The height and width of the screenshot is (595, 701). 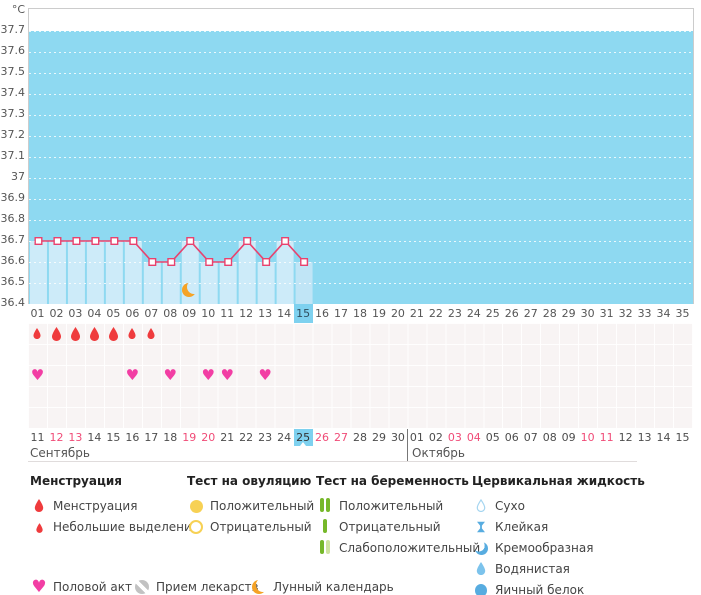 I want to click on cycle-day-cell: 20, so click(x=397, y=313).